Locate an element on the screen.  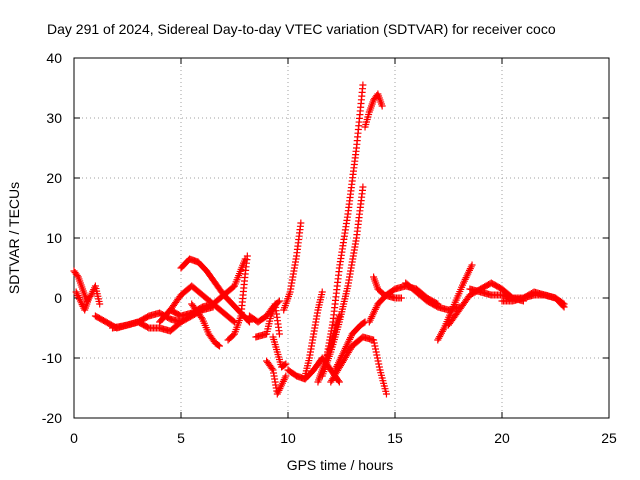
x-tick-label: 10 is located at coordinates (288, 438).